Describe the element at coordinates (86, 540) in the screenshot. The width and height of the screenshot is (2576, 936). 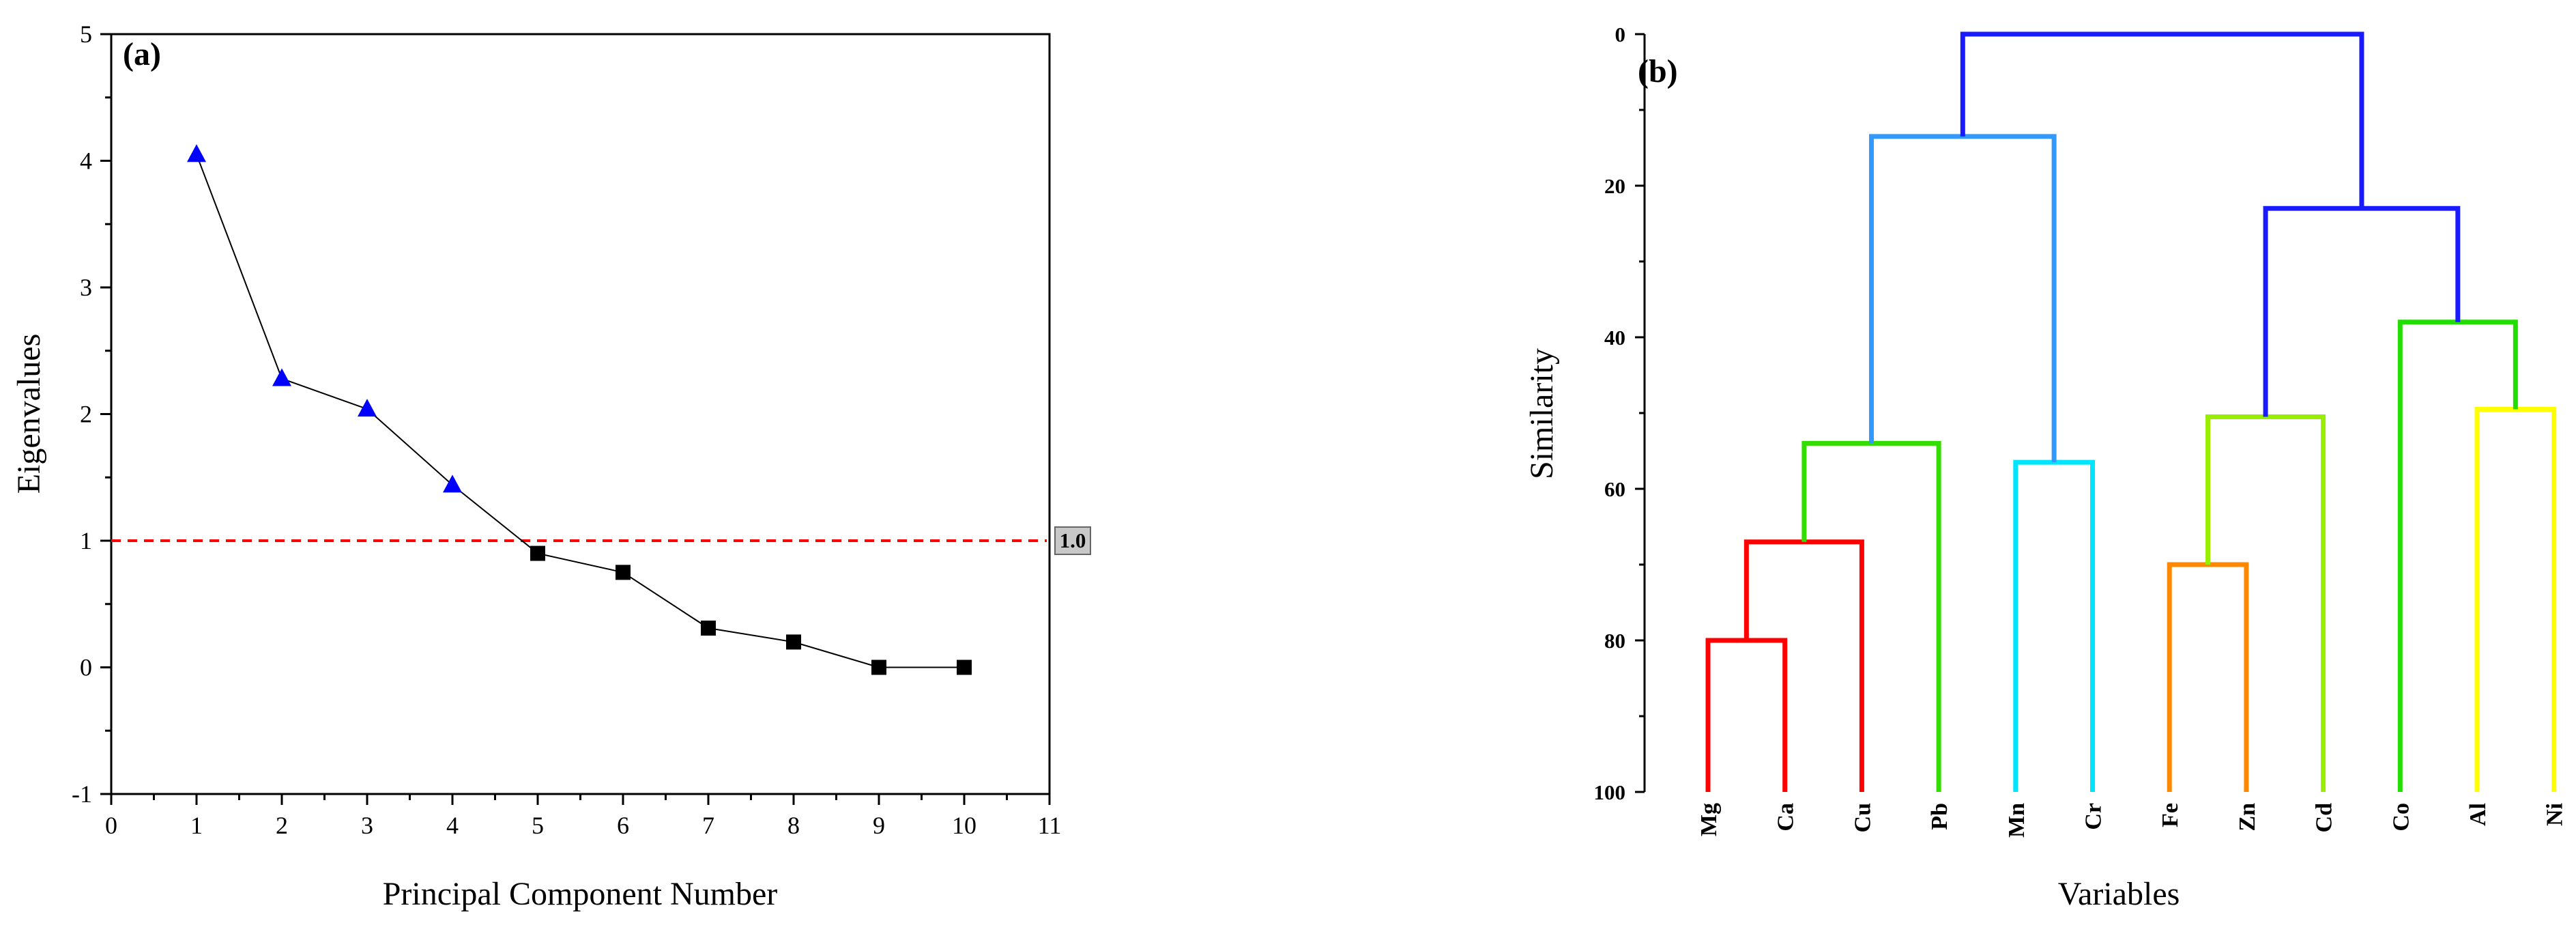
I see `y-tick-label-a: 1` at that location.